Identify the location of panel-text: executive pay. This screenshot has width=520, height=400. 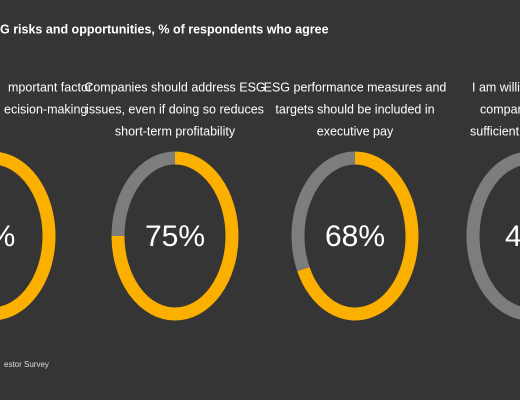
(355, 131).